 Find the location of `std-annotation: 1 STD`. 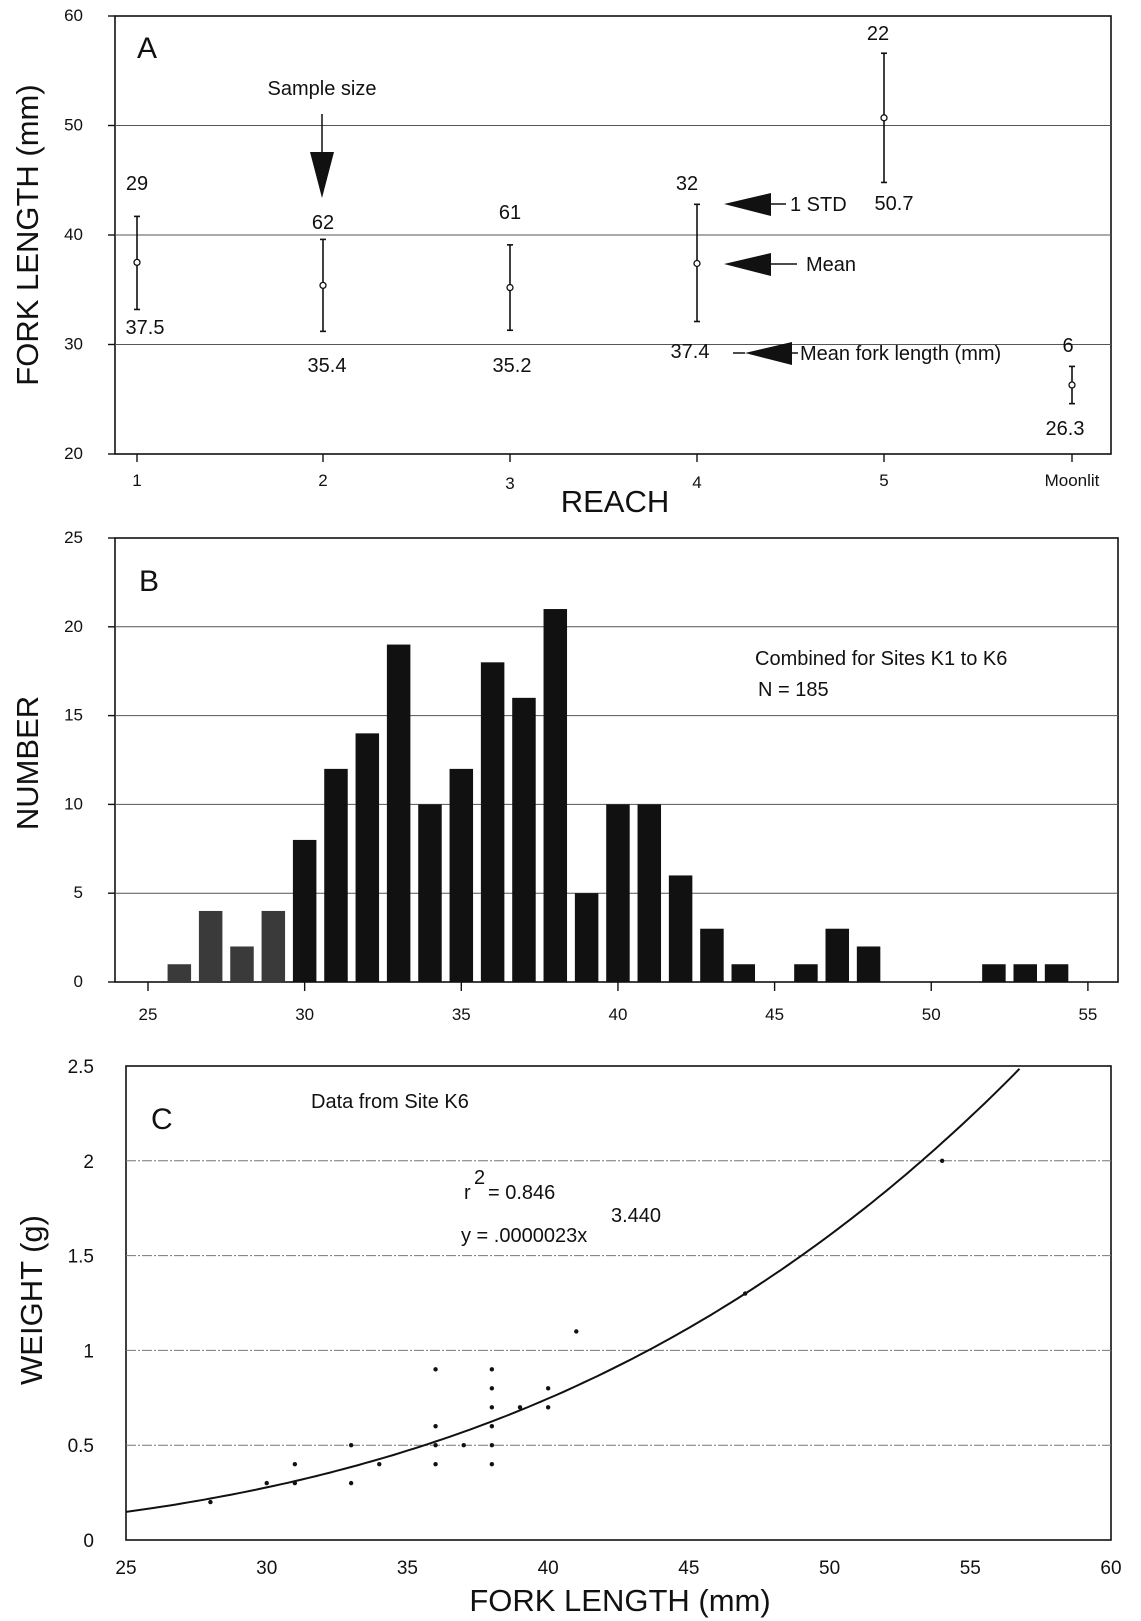

std-annotation: 1 STD is located at coordinates (818, 205).